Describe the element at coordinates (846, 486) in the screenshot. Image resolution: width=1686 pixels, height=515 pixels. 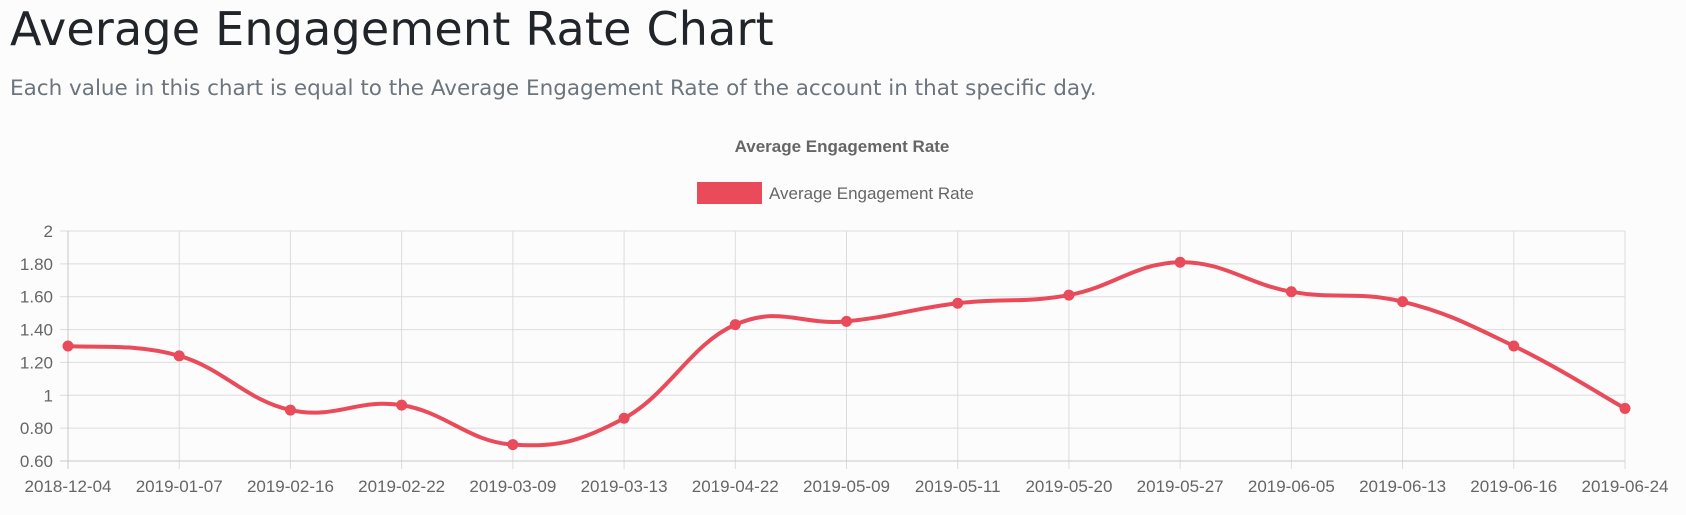
I see `x-tick-label: 2019-05-09` at that location.